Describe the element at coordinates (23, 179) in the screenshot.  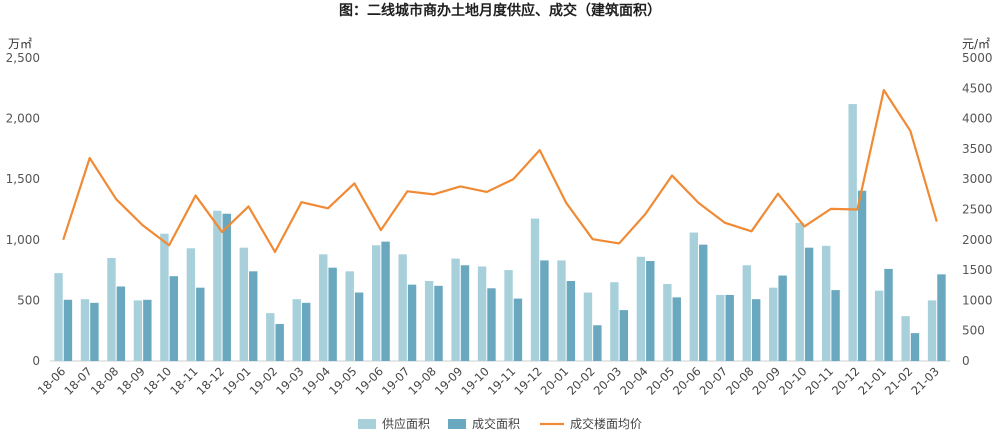
I see `left-y-tick-label: 1,500` at that location.